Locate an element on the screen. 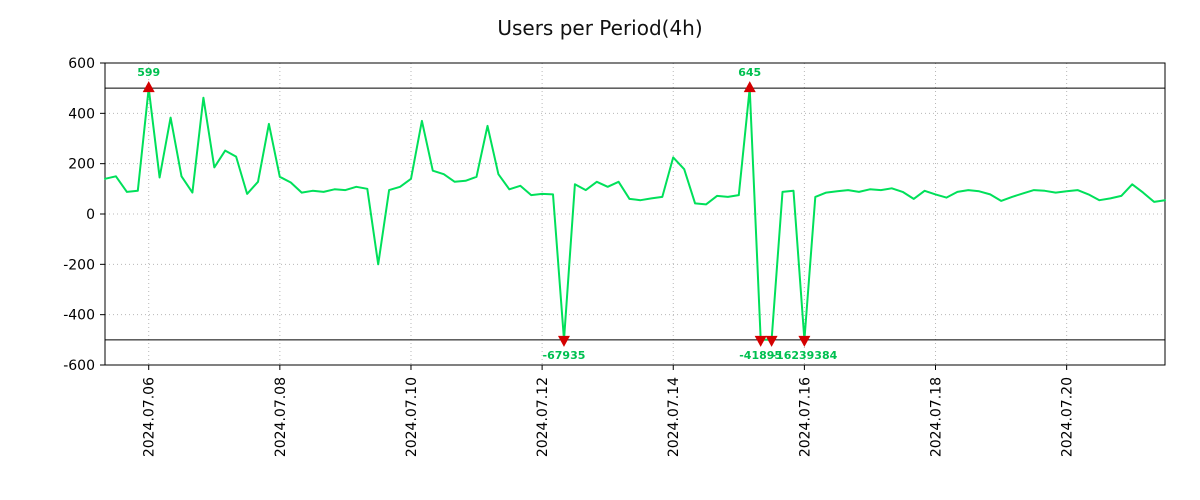 The height and width of the screenshot is (500, 1200). svg-text: 2024.07.16 is located at coordinates (805, 417).